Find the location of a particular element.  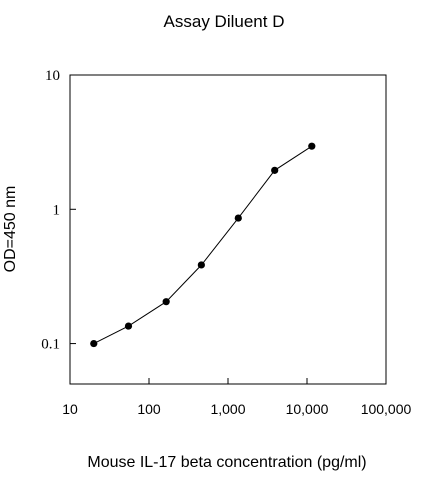

x-tick-label: 100,000 is located at coordinates (386, 409).